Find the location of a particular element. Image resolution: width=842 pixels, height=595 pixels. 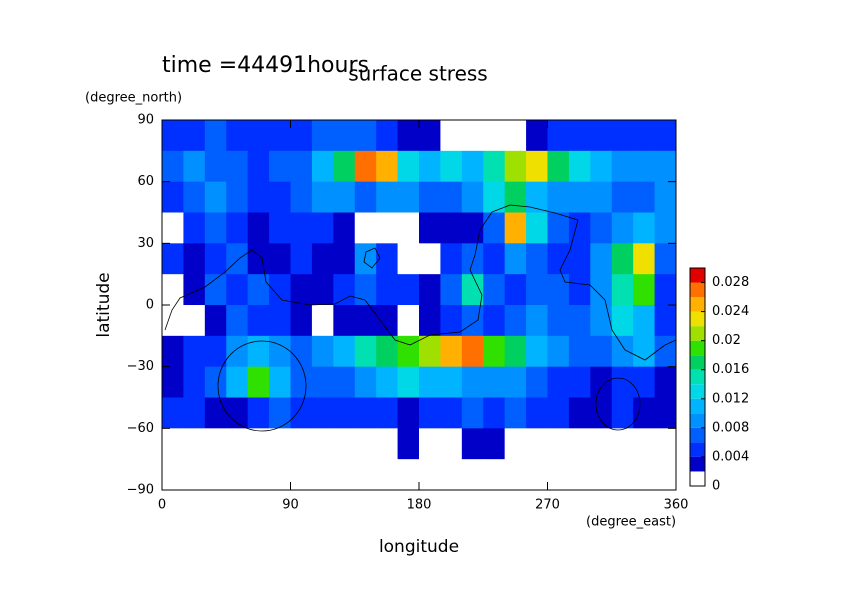

y-axis-label: latitude is located at coordinates (104, 304).